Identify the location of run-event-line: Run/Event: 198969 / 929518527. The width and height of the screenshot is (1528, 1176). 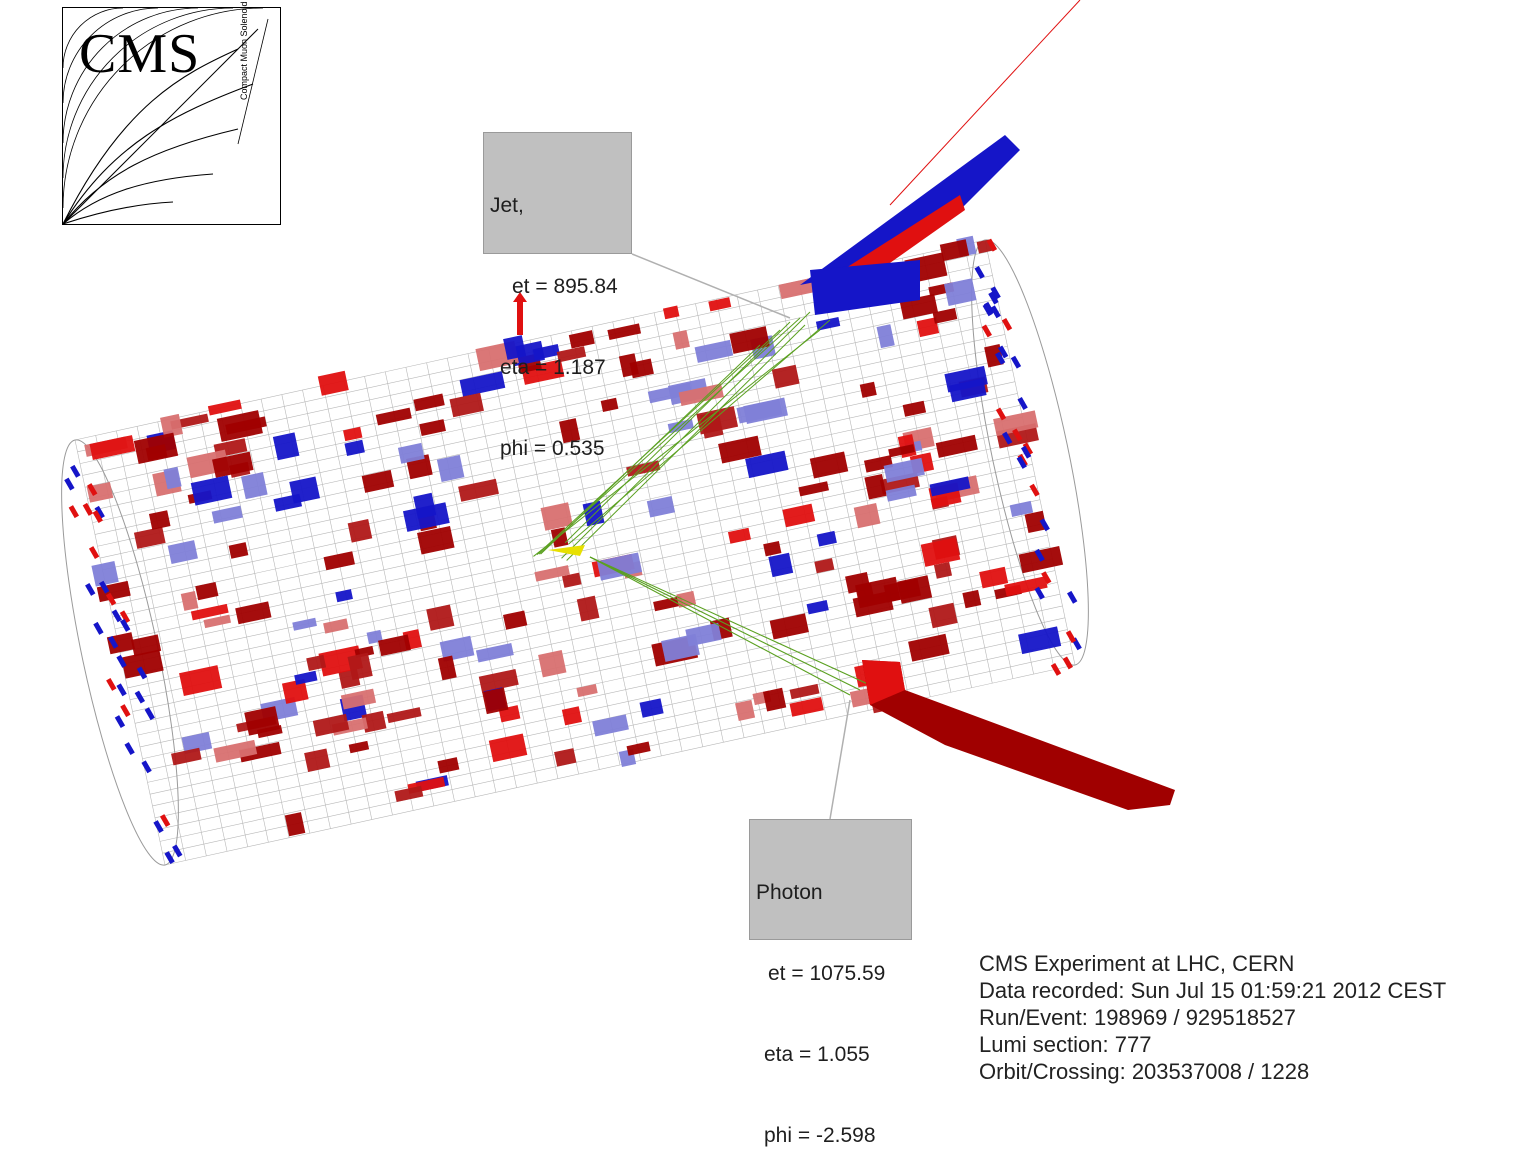
(1137, 1017).